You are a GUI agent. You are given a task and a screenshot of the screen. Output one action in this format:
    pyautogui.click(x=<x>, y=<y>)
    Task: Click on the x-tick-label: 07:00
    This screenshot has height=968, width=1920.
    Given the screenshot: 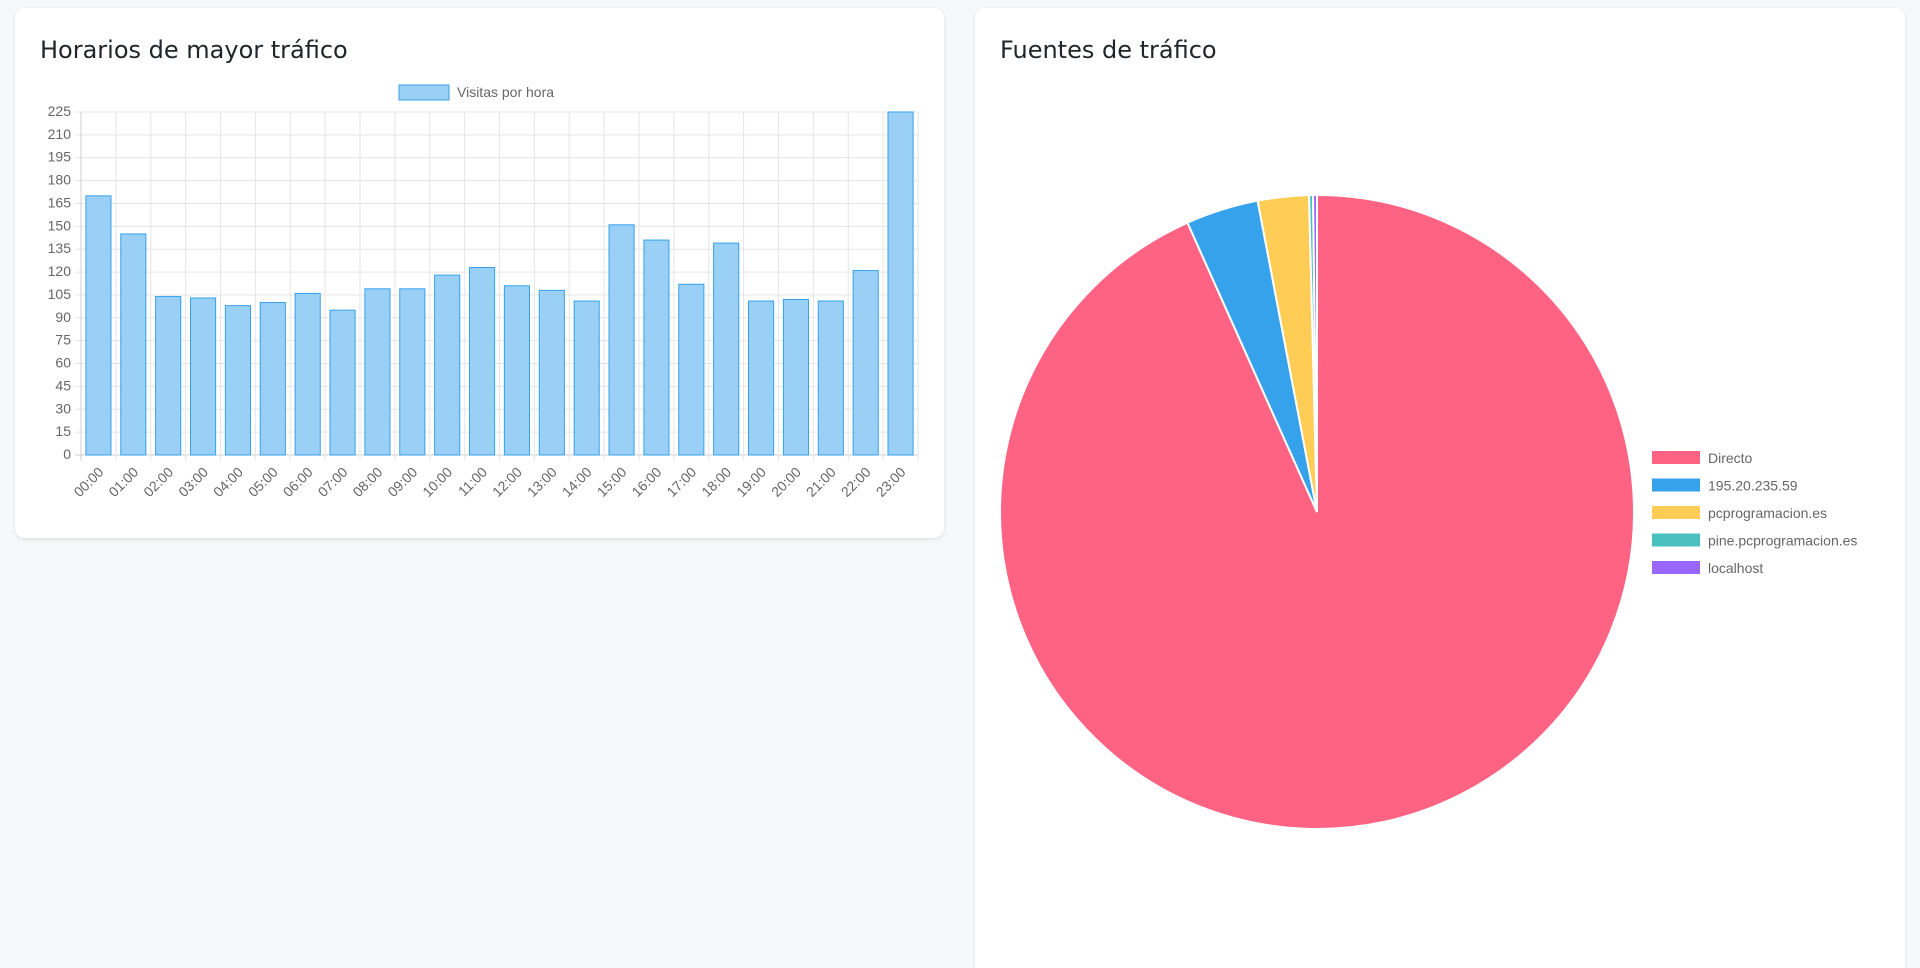 What is the action you would take?
    pyautogui.click(x=333, y=482)
    